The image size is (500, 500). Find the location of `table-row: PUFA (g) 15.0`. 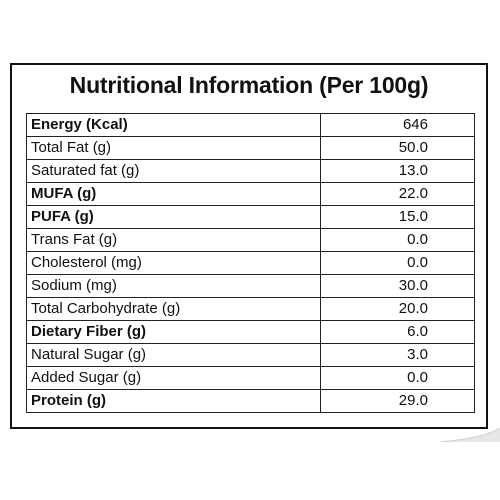

table-row: PUFA (g) 15.0 is located at coordinates (250, 217).